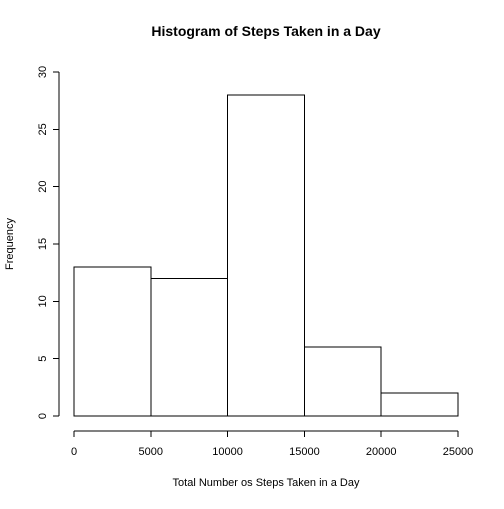 This screenshot has width=504, height=509. Describe the element at coordinates (227, 452) in the screenshot. I see `x-tick-label-2: 10000` at that location.